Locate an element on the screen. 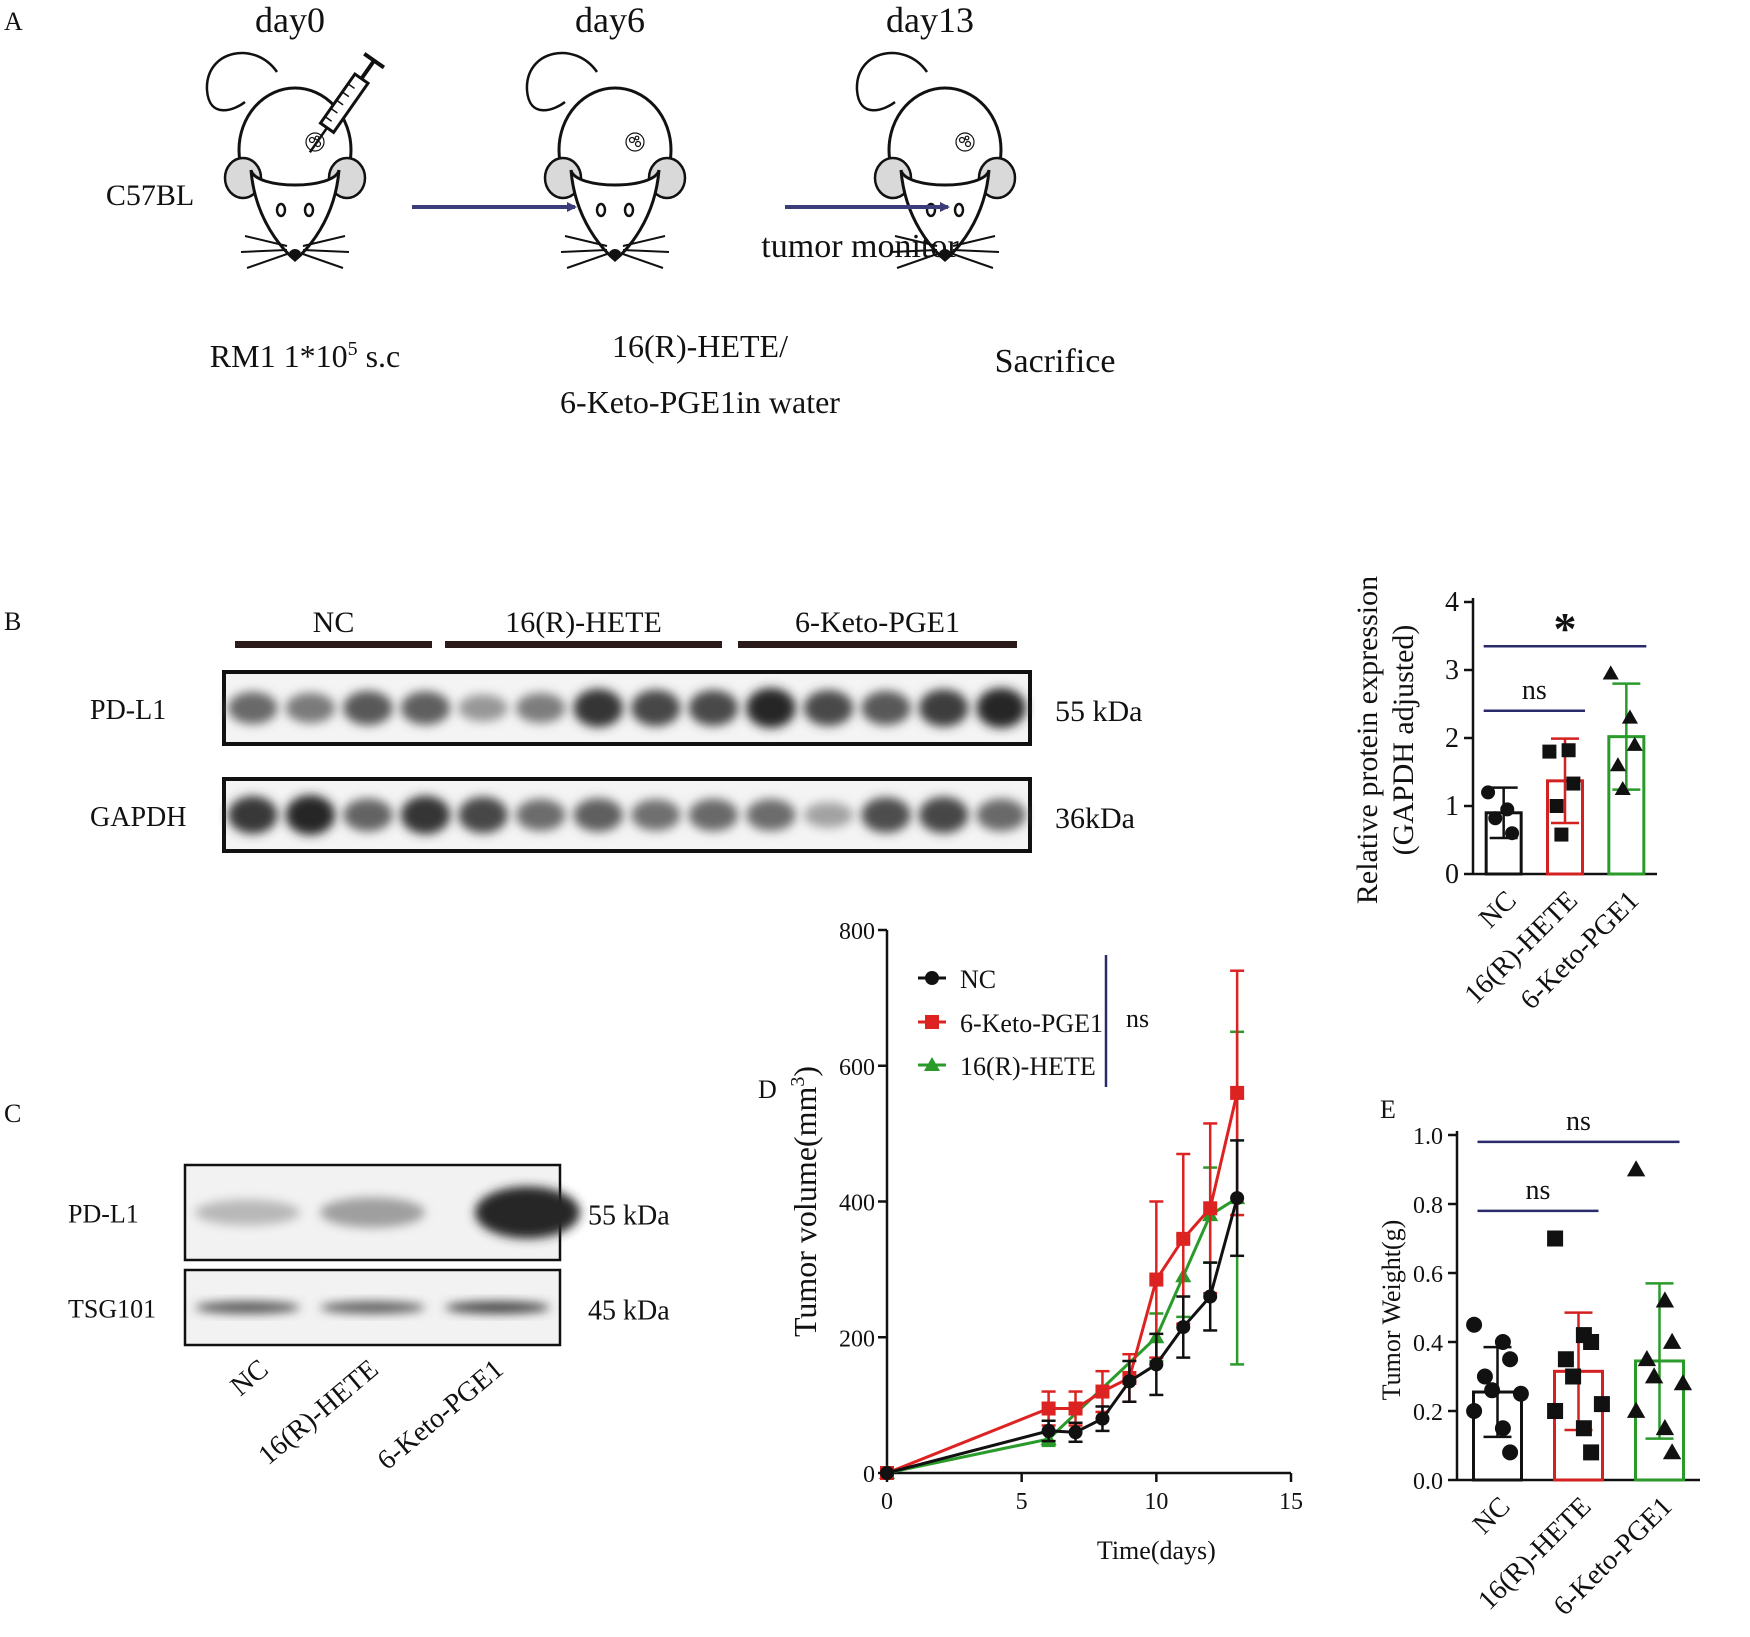  day-label: day6 is located at coordinates (610, 20).